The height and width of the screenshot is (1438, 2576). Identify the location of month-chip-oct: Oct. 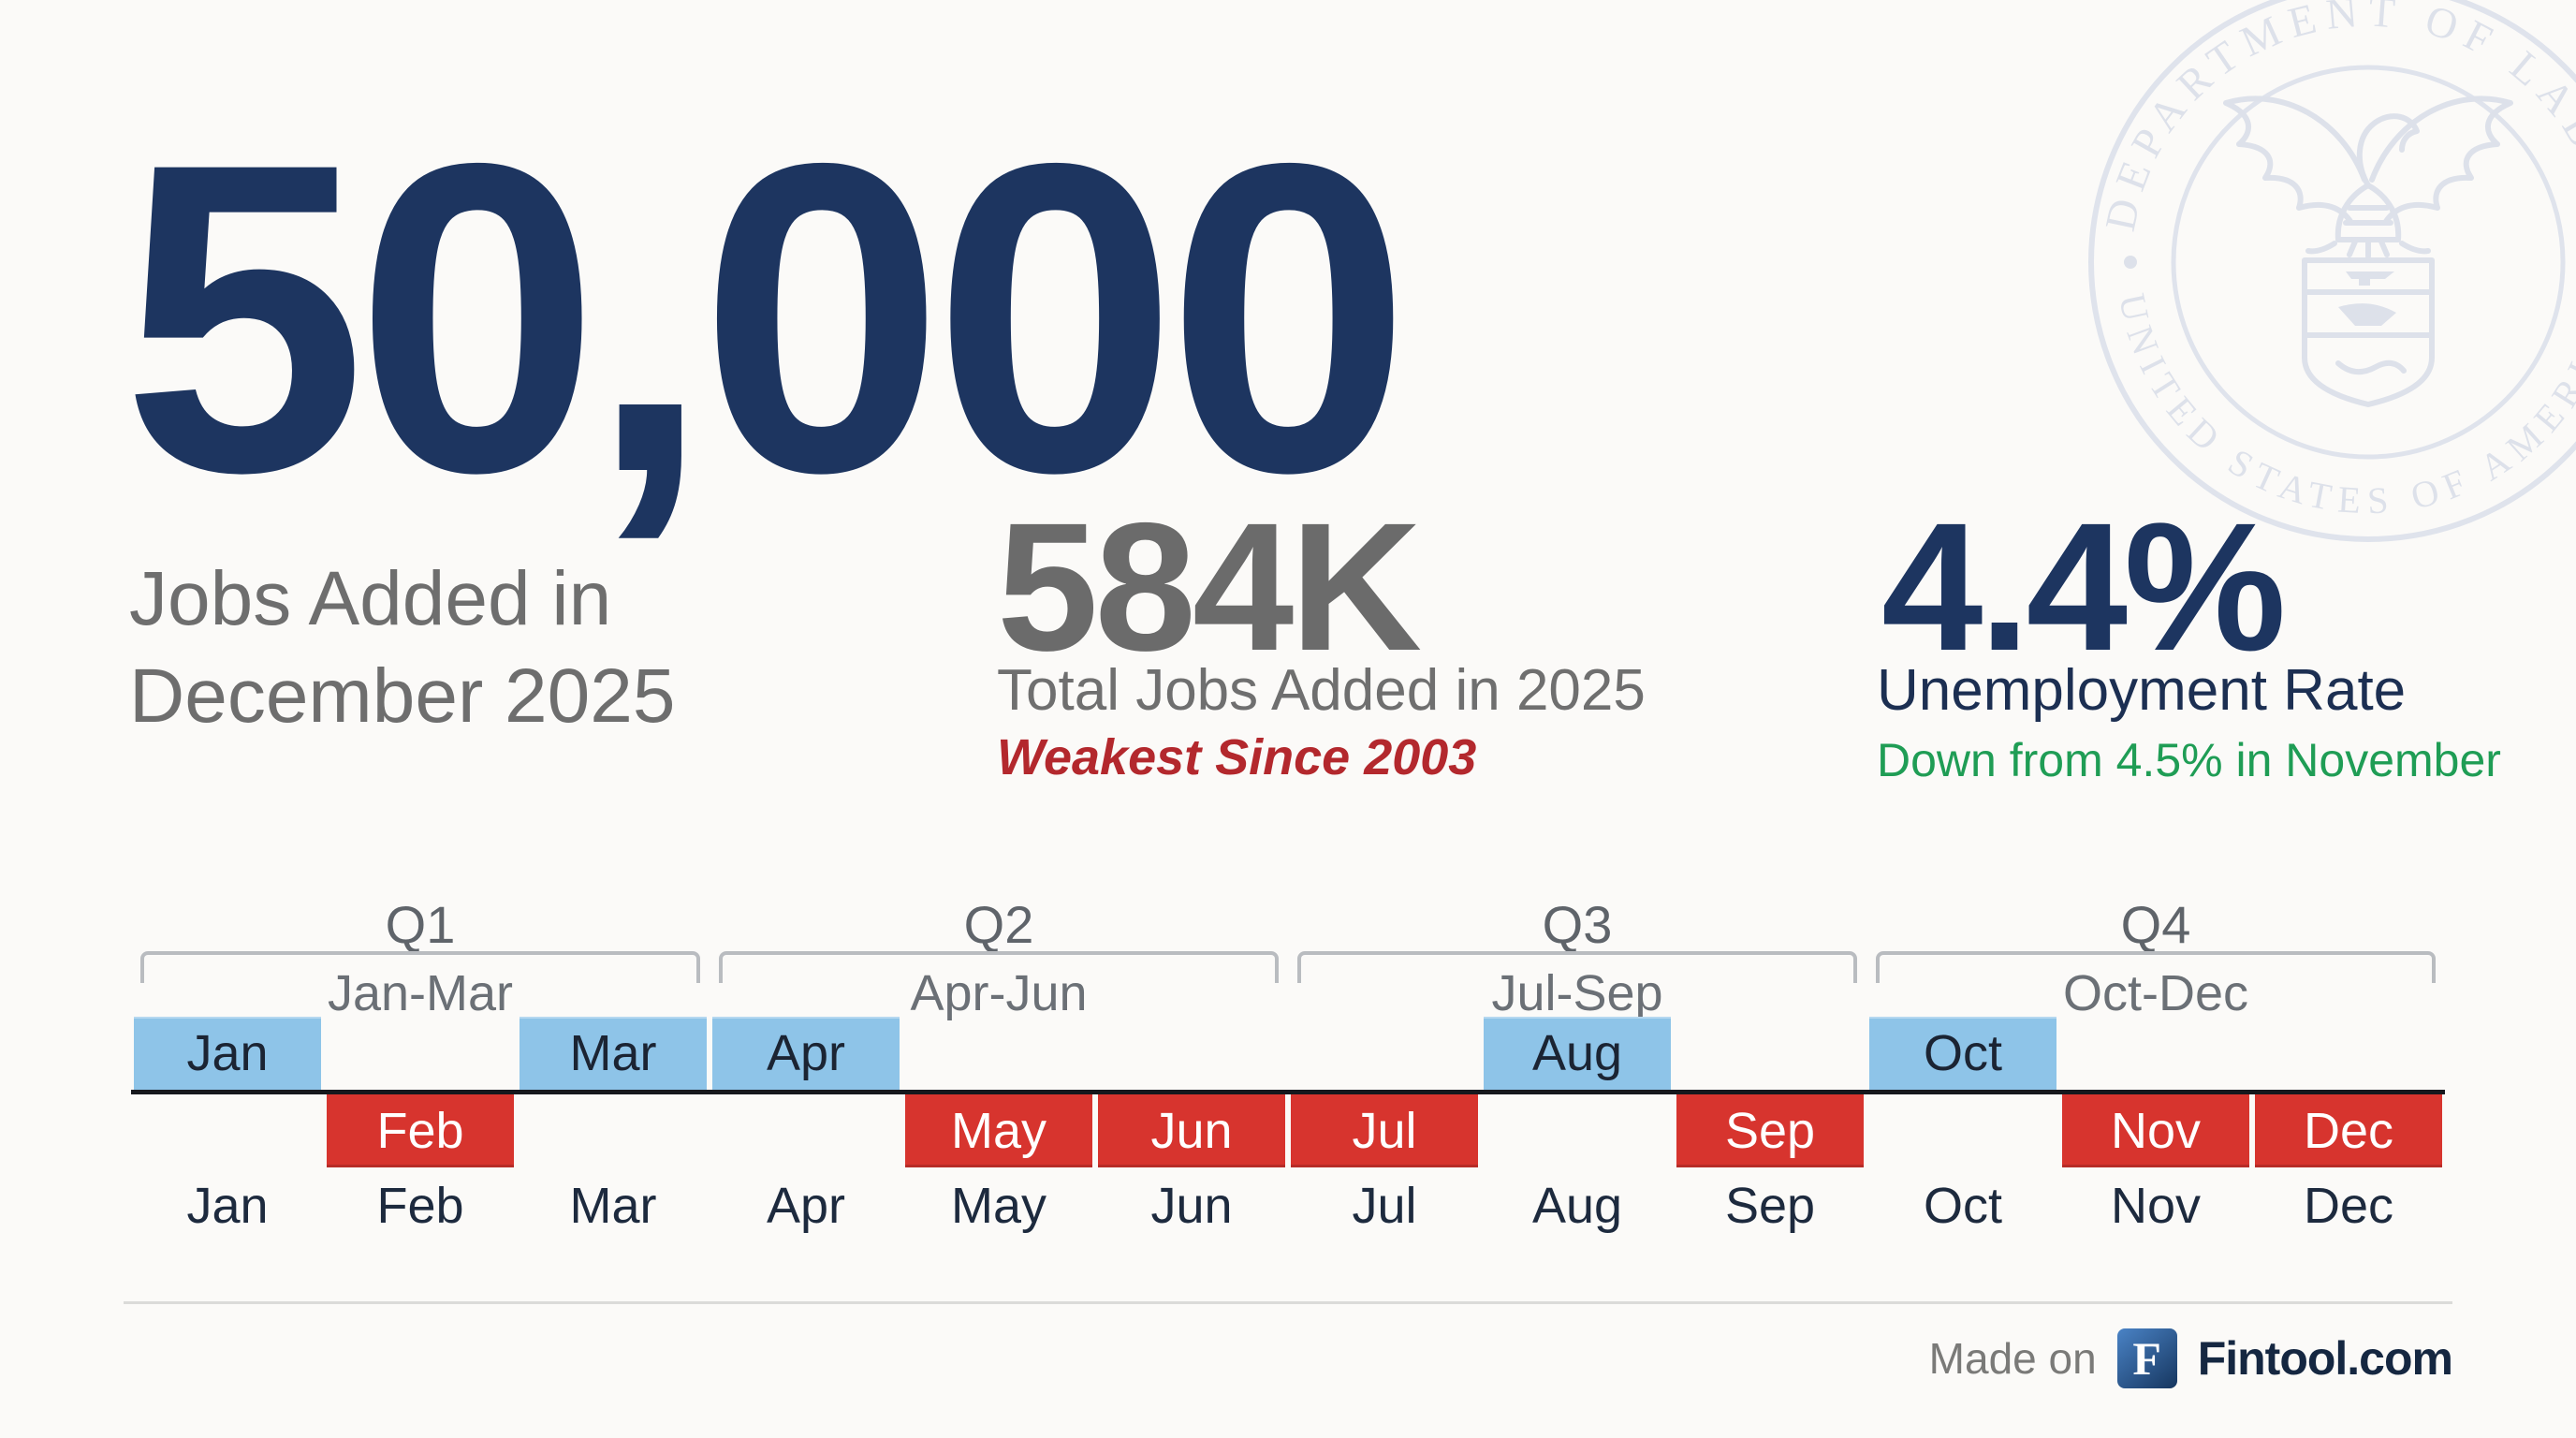
(1963, 1053).